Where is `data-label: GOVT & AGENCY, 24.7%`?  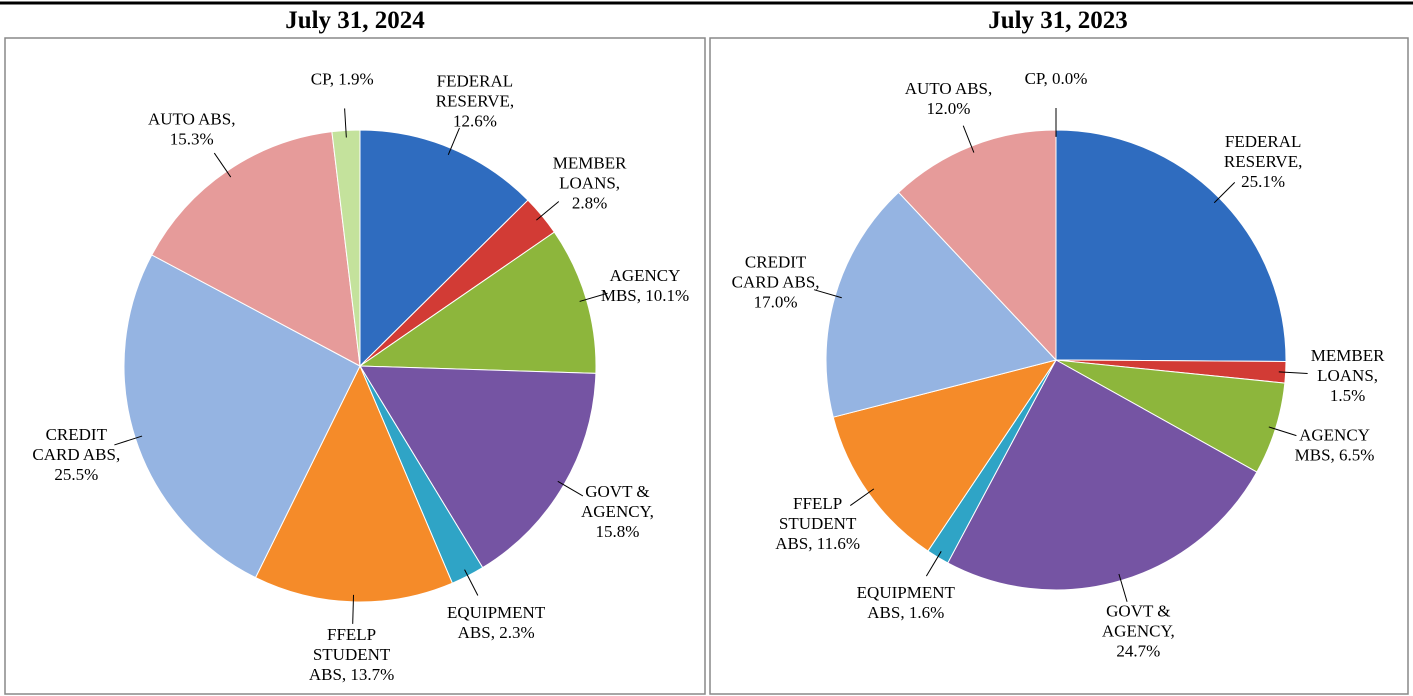
data-label: GOVT & AGENCY, 24.7% is located at coordinates (1138, 631).